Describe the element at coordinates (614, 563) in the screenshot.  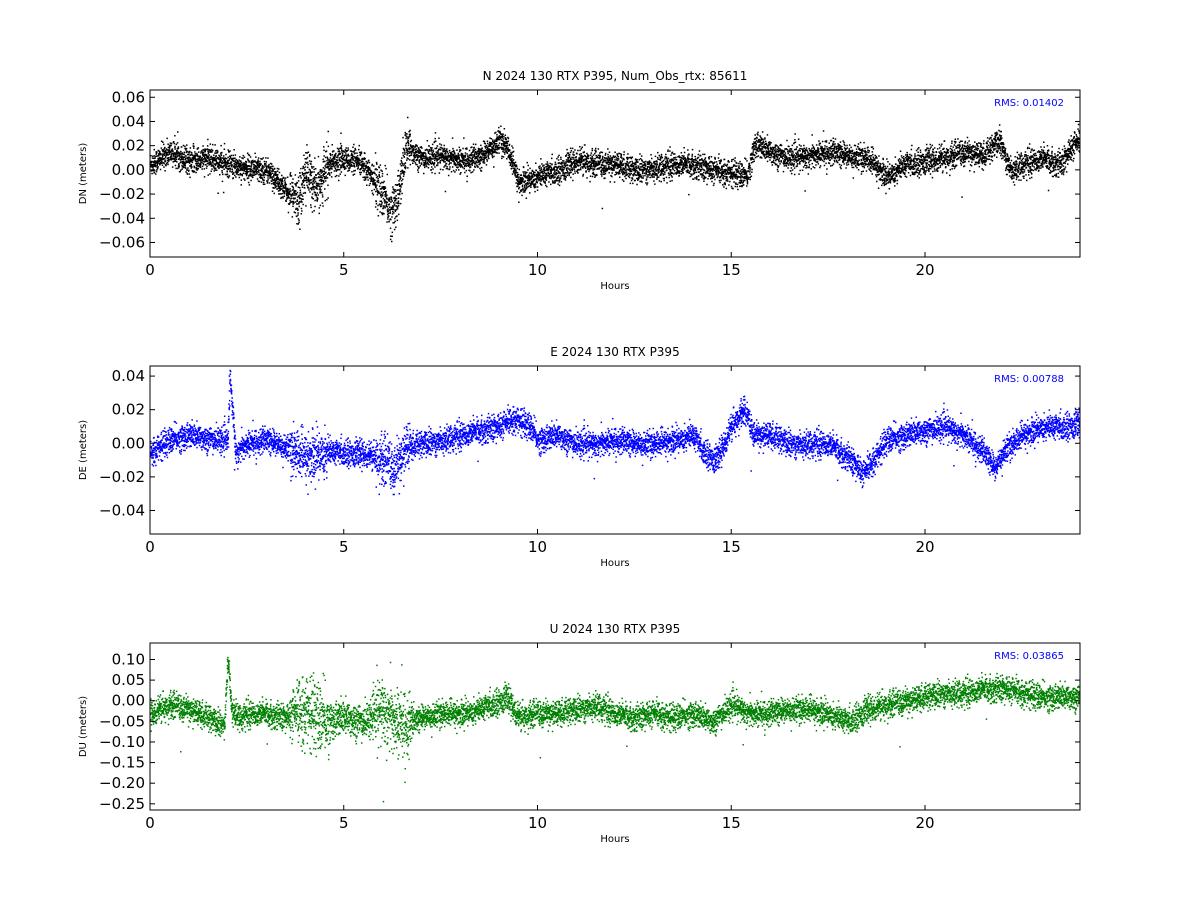
I see `east-xlabel: Hours` at that location.